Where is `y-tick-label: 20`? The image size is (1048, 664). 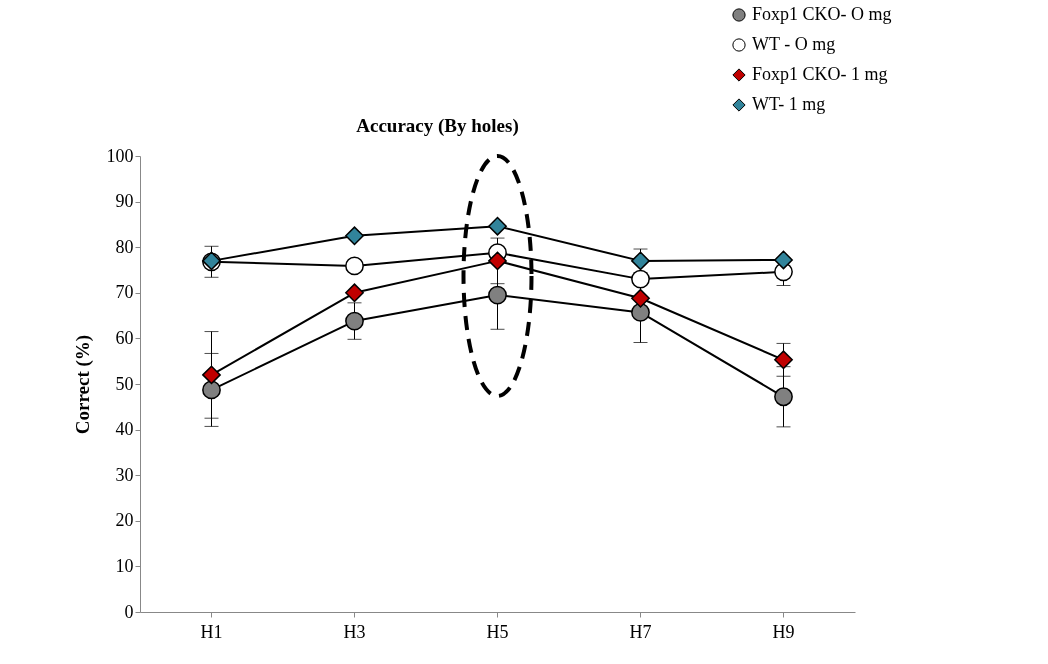
y-tick-label: 20 is located at coordinates (124, 520).